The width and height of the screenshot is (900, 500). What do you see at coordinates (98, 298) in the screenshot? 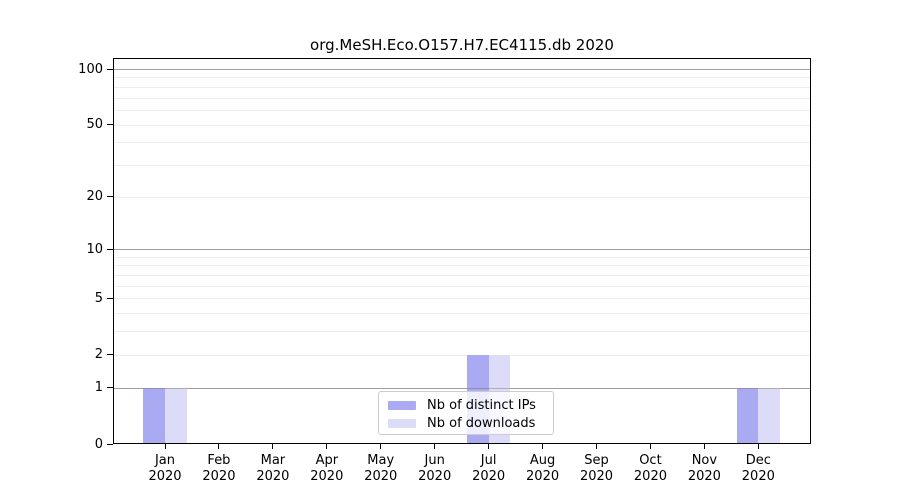
I see `y-tick-label: 5` at bounding box center [98, 298].